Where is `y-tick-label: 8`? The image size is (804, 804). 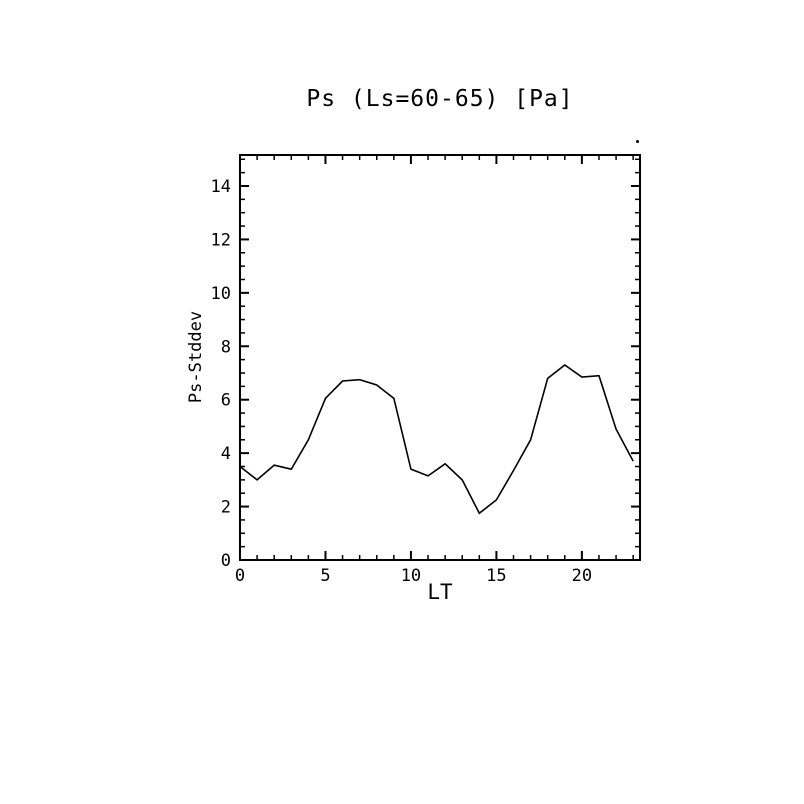 y-tick-label: 8 is located at coordinates (226, 347).